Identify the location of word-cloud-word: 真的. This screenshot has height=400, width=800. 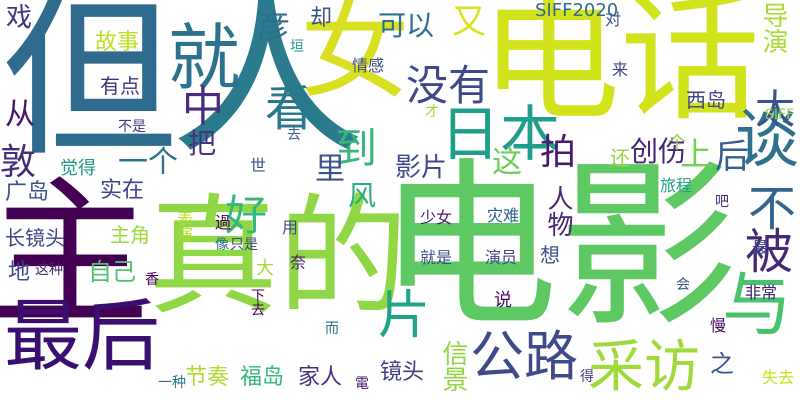
(278, 257).